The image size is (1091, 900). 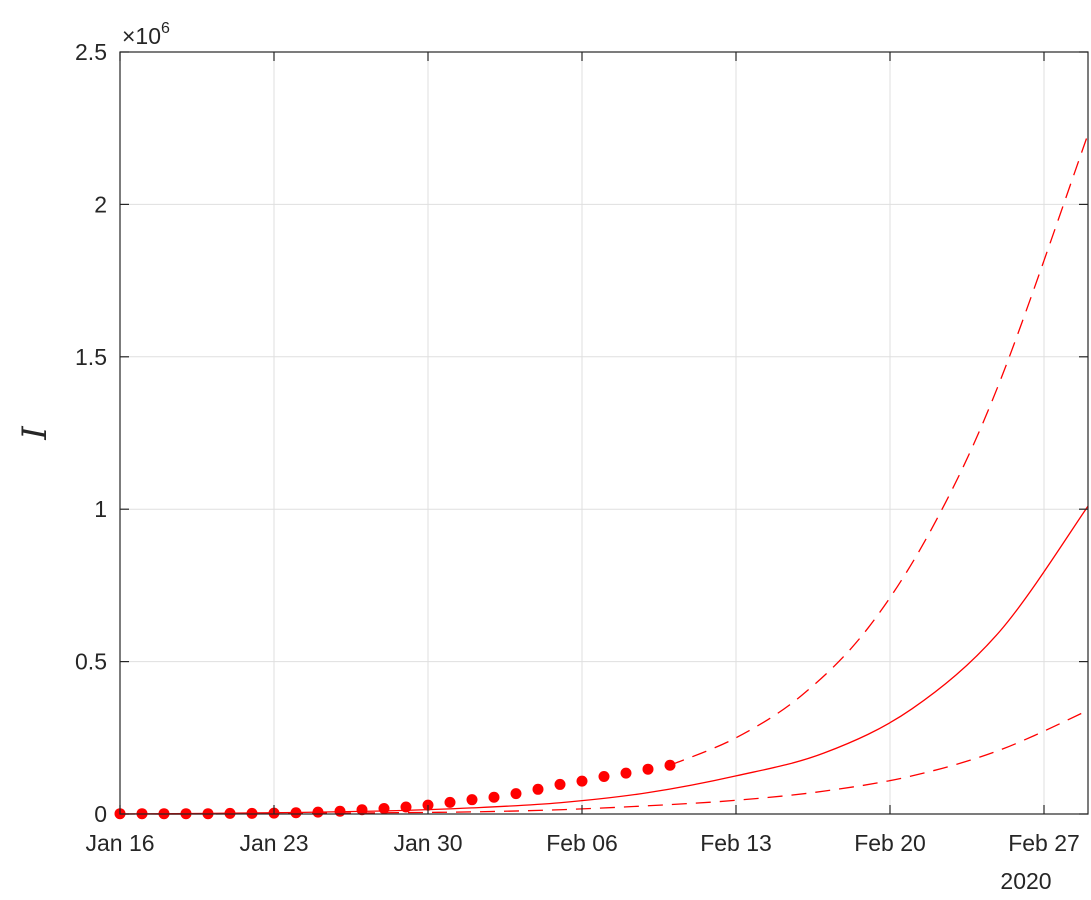 I want to click on x-tick-label: Feb 06, so click(x=582, y=843).